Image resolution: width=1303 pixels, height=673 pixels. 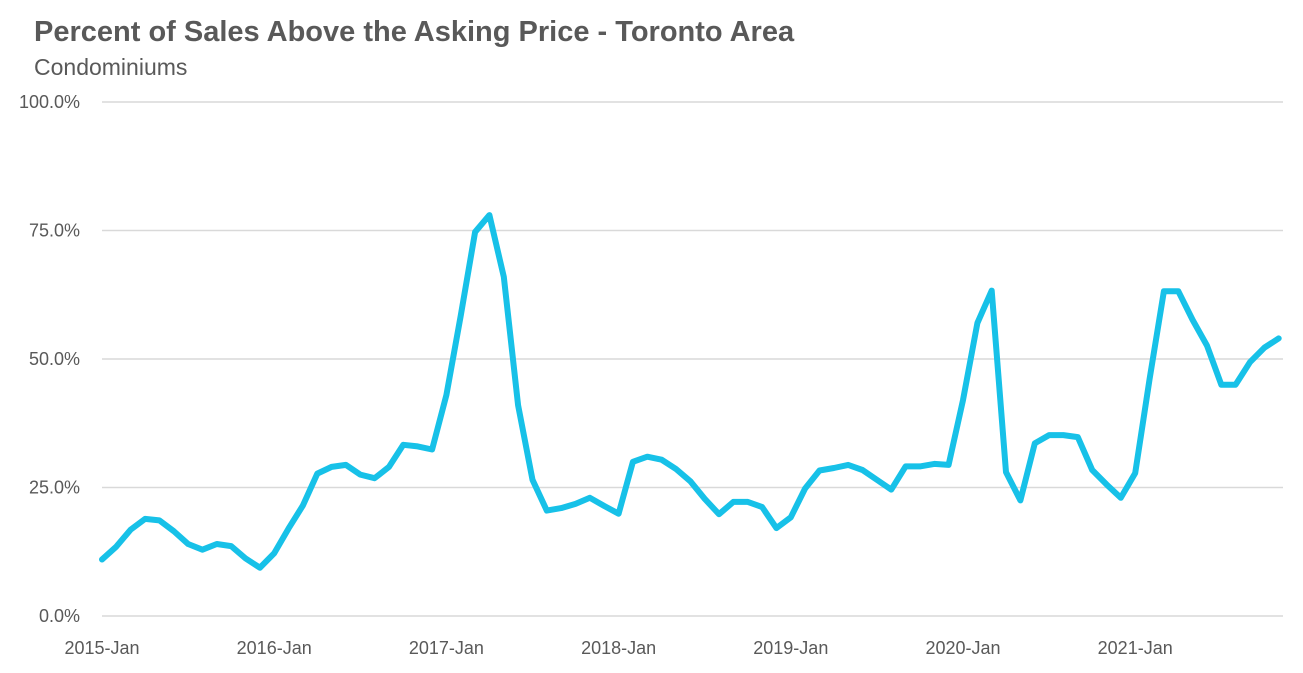 I want to click on x-tick-label: 2015-Jan, so click(x=101, y=648).